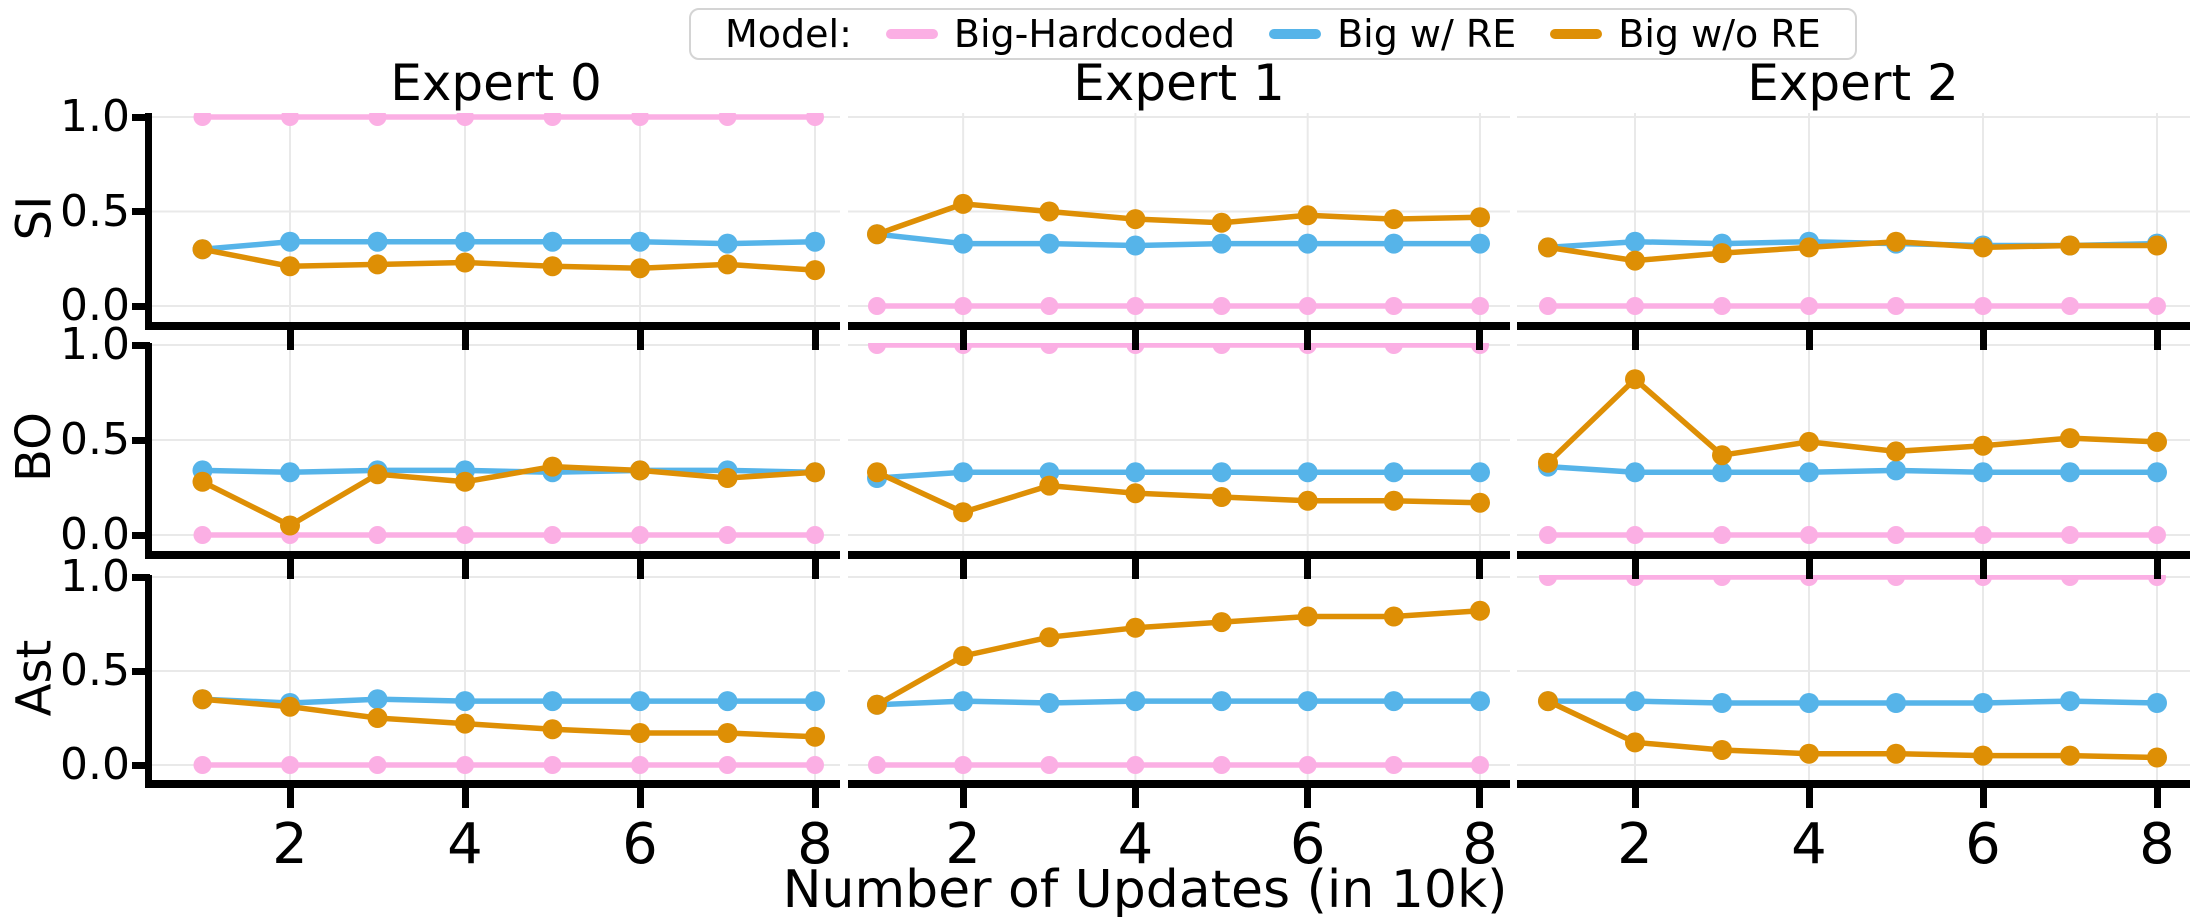 This screenshot has width=2197, height=917. Describe the element at coordinates (1685, 34) in the screenshot. I see `legend-entry-big-wo-re: Big w/o RE` at that location.